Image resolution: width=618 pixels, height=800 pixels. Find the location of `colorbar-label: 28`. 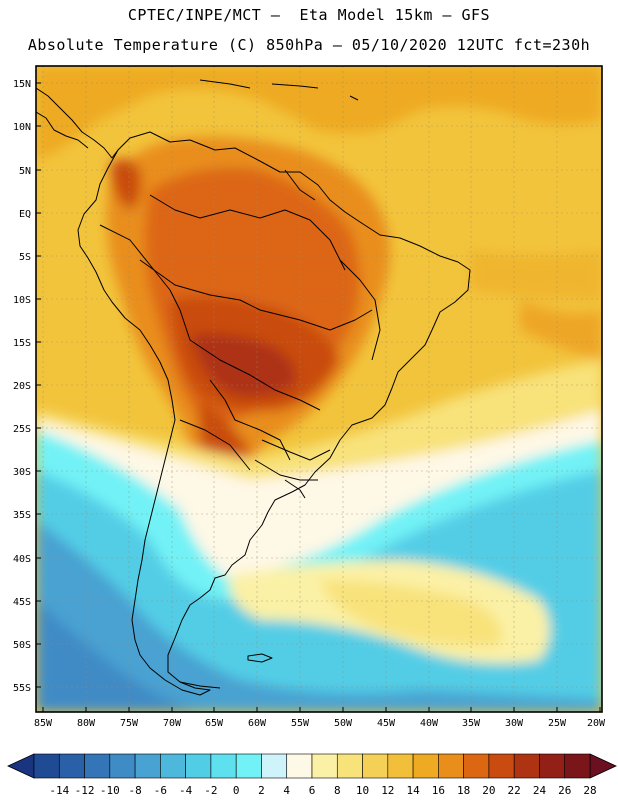

colorbar-label: 28 is located at coordinates (589, 790).